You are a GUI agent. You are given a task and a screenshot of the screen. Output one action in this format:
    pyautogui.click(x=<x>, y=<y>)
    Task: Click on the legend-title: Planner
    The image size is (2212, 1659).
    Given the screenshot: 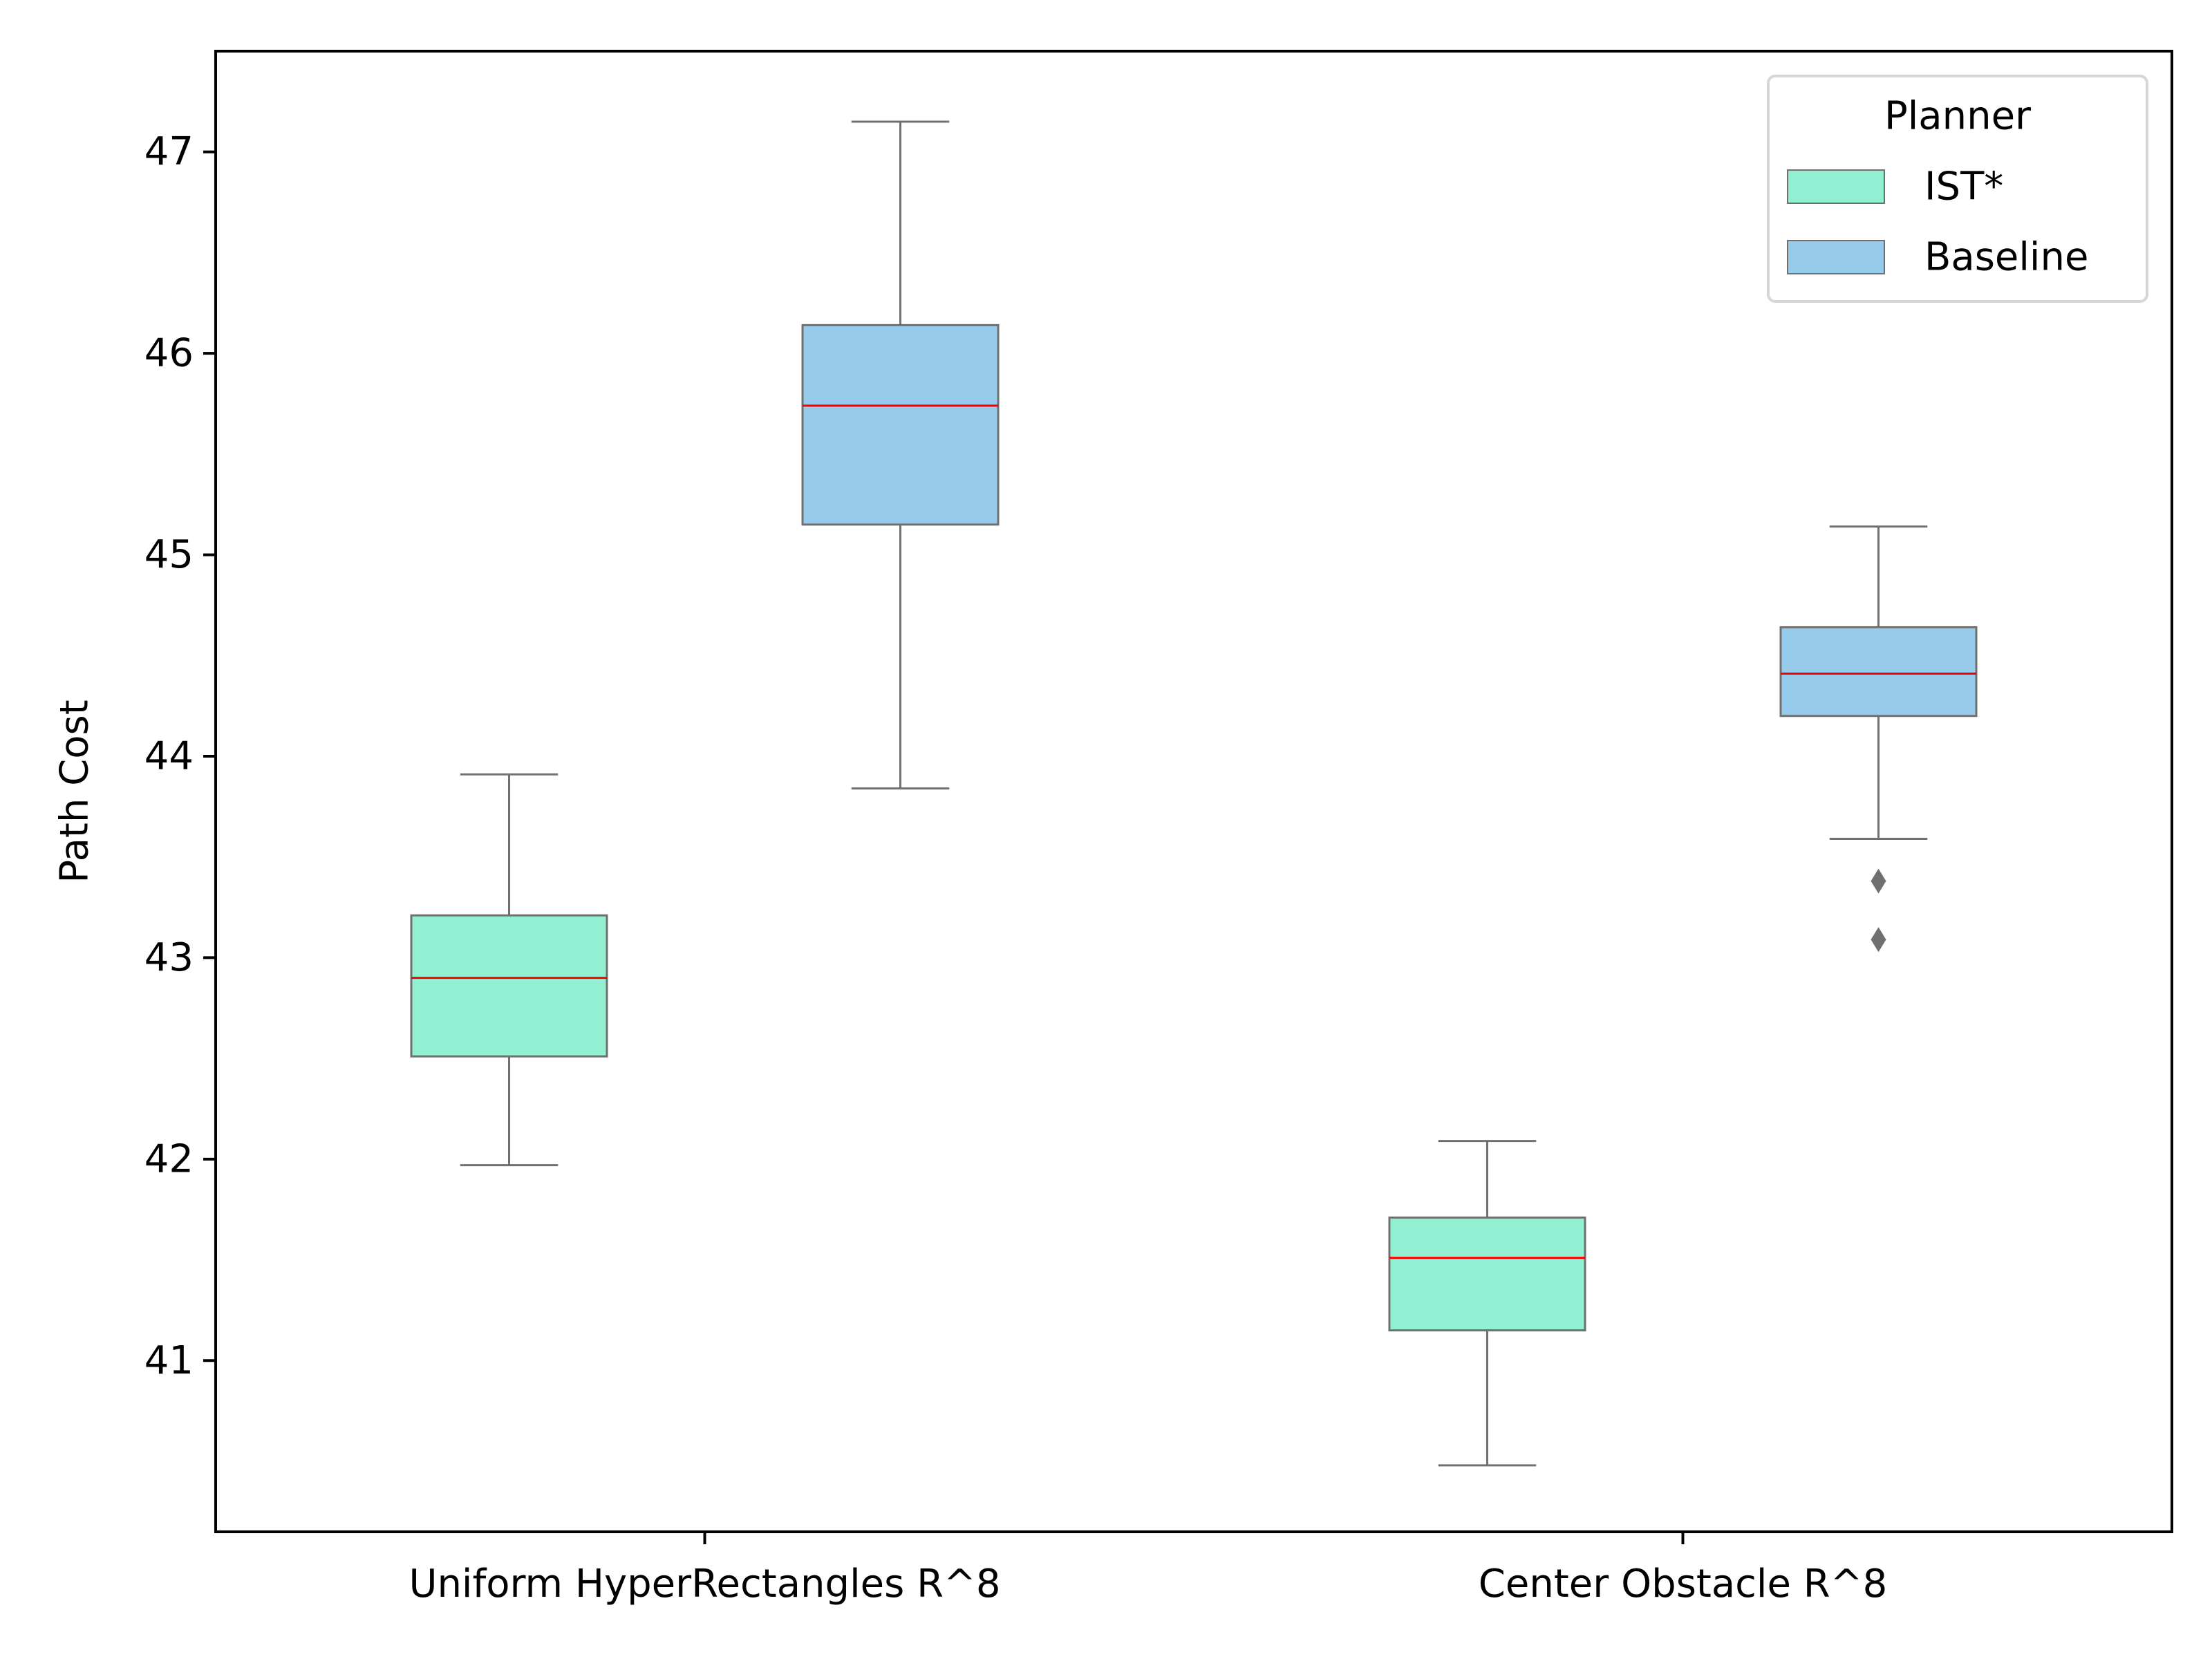 What is the action you would take?
    pyautogui.click(x=1958, y=116)
    